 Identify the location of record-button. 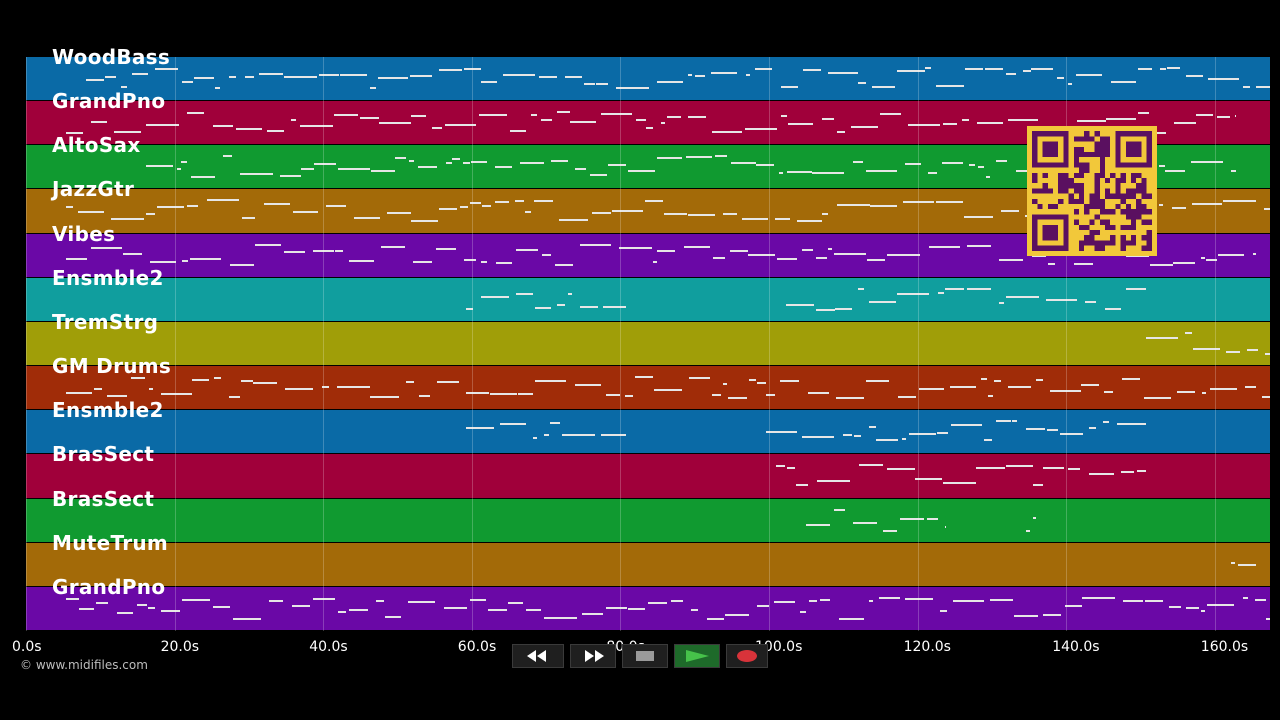
(747, 656).